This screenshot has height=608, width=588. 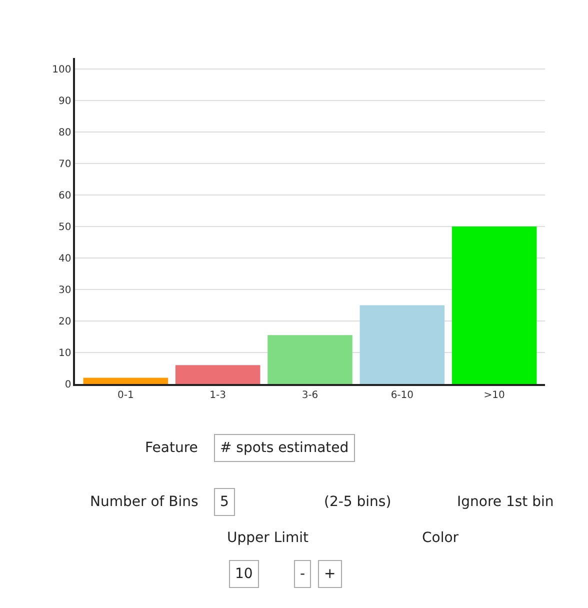 What do you see at coordinates (244, 574) in the screenshot?
I see `text: 10` at bounding box center [244, 574].